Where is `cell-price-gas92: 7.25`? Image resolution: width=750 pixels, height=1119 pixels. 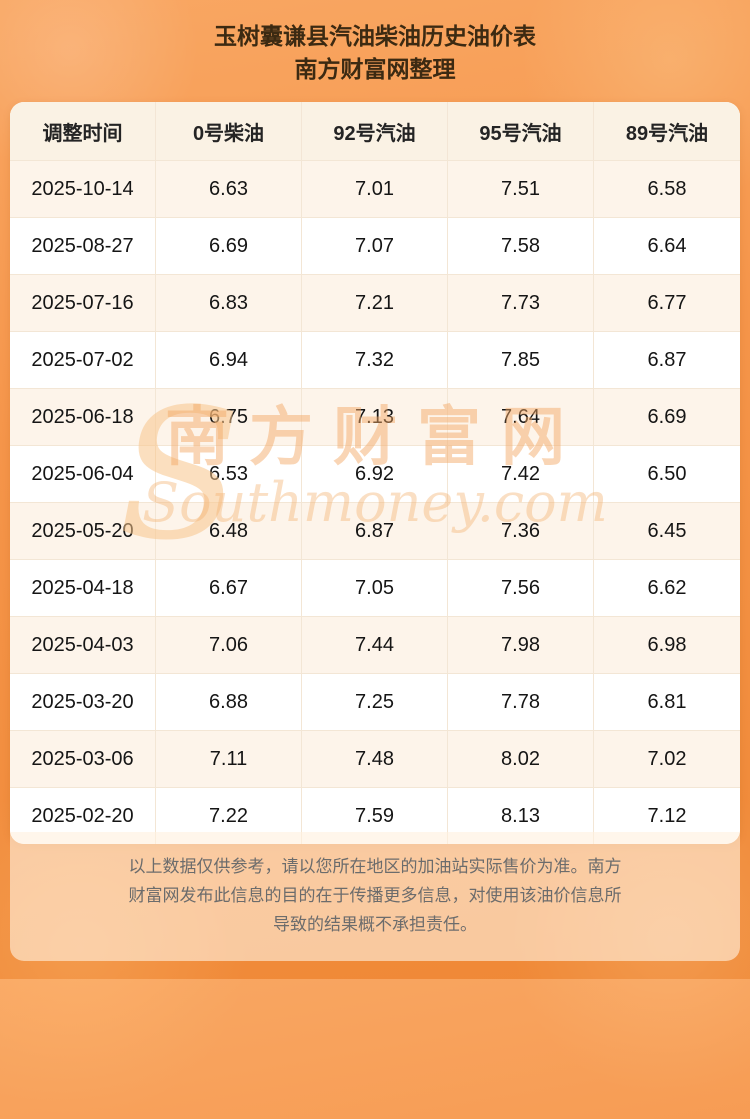
cell-price-gas92: 7.25 is located at coordinates (375, 702).